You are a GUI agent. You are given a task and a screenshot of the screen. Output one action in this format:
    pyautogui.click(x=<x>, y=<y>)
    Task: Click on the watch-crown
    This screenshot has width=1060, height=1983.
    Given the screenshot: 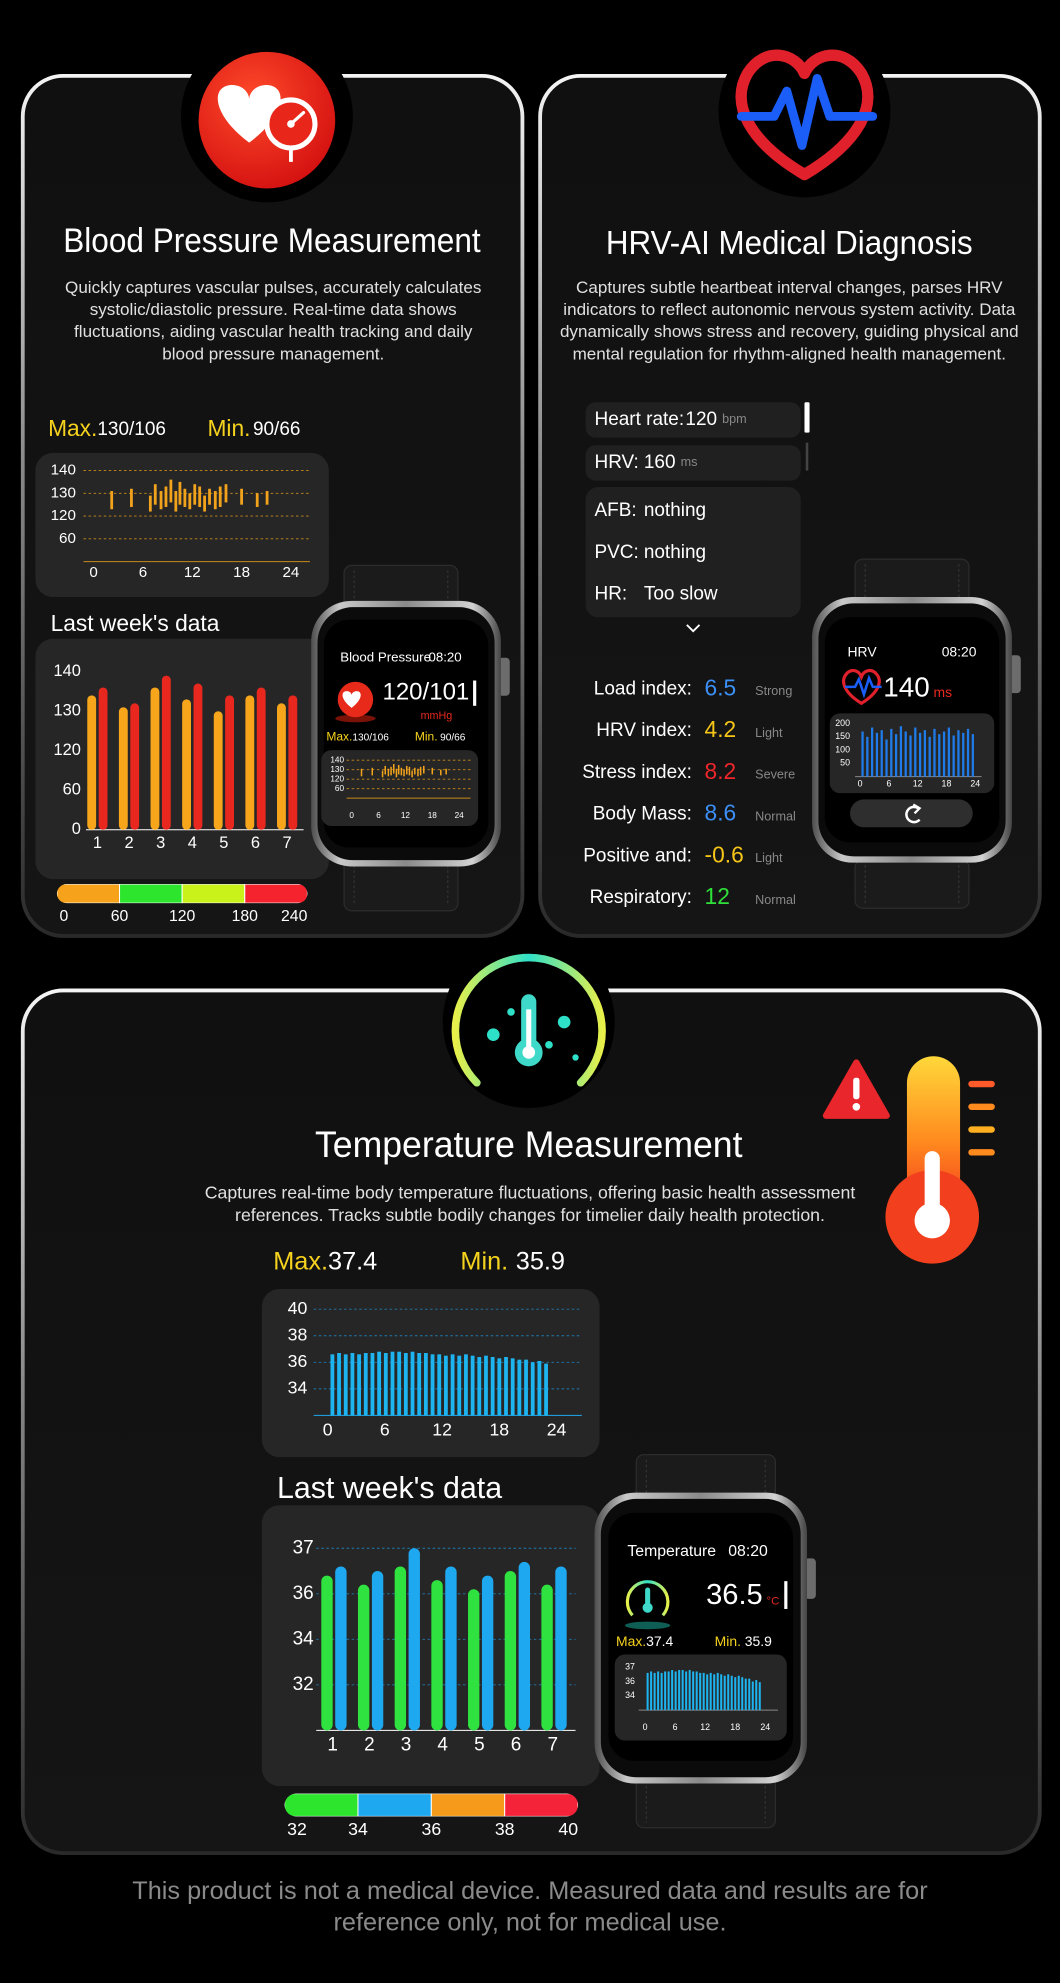 What is the action you would take?
    pyautogui.click(x=504, y=676)
    